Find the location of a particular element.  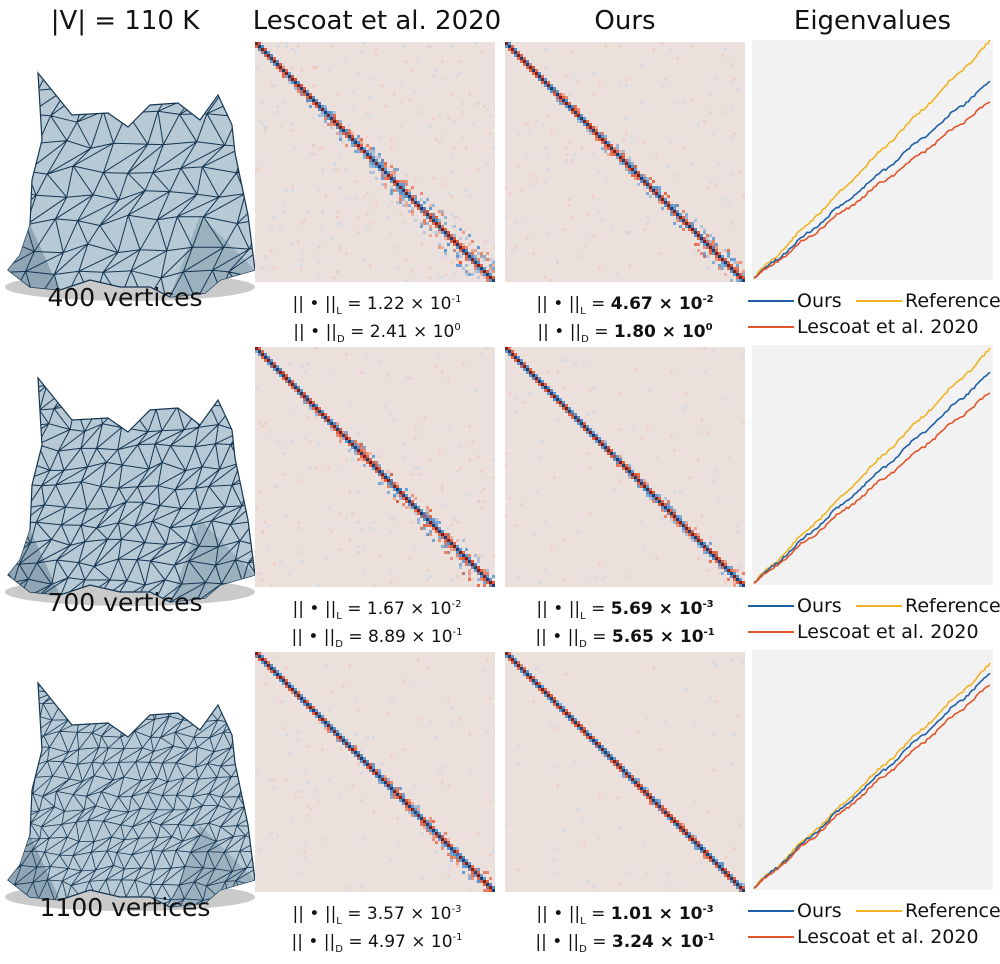

norm-value: 4.67 × 10 is located at coordinates (656, 304).